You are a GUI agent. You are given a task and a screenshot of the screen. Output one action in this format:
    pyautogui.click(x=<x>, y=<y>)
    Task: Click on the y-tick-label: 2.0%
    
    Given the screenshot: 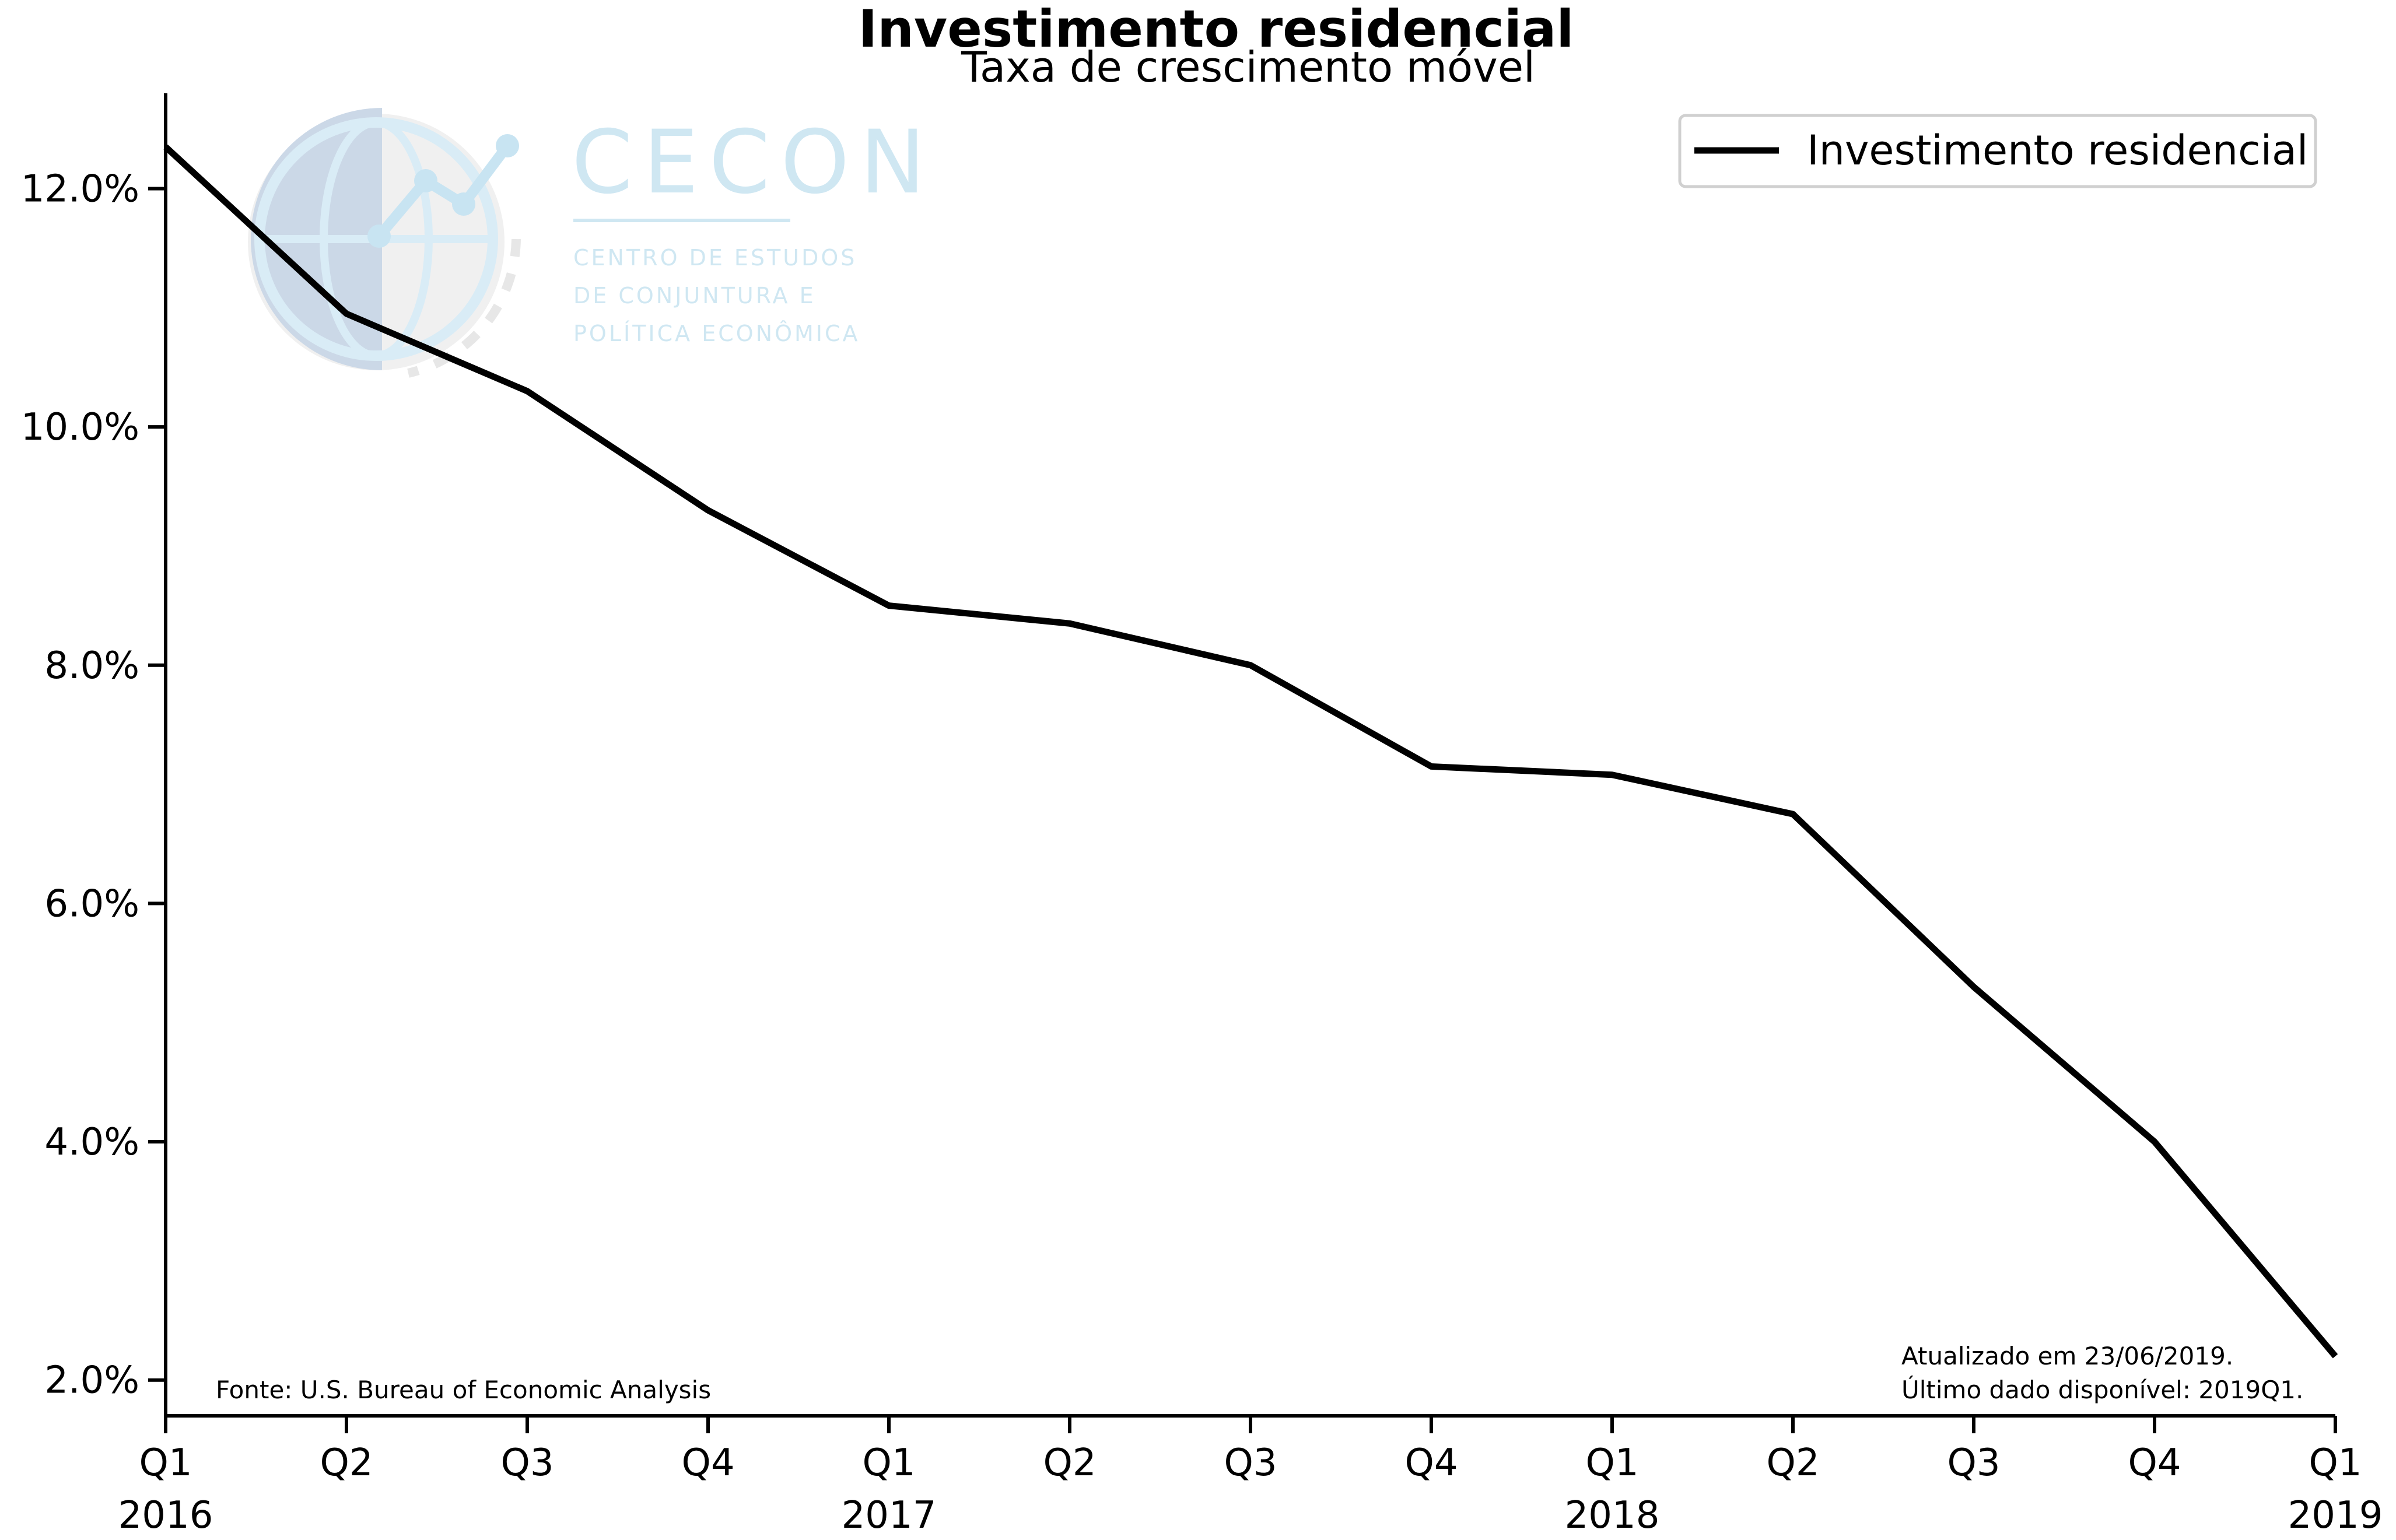 What is the action you would take?
    pyautogui.click(x=91, y=1380)
    